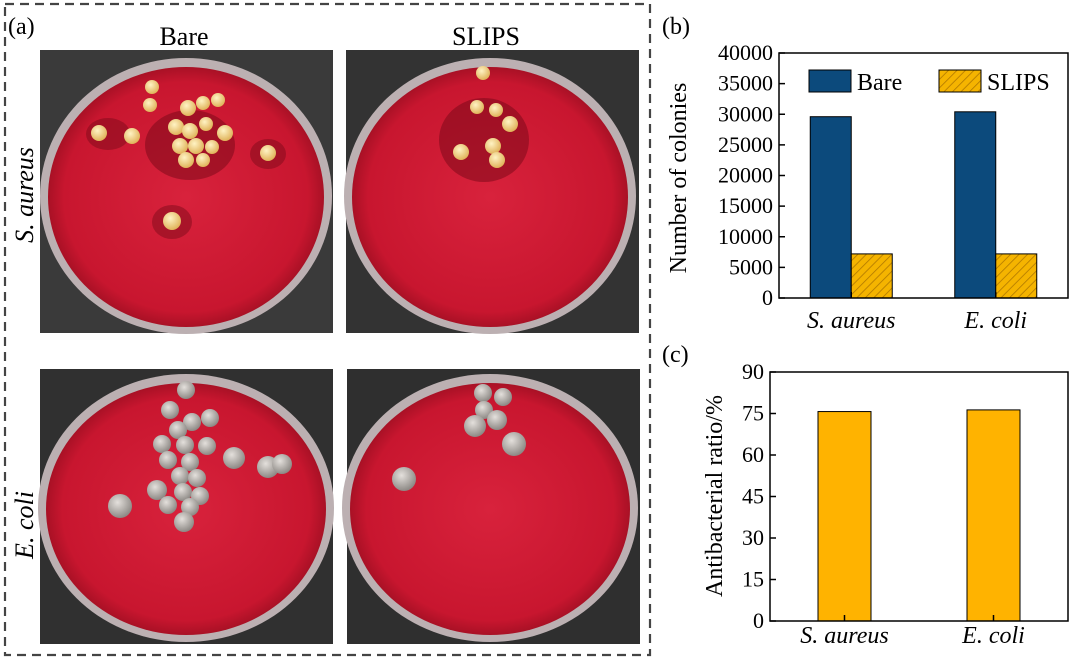  Describe the element at coordinates (753, 454) in the screenshot. I see `y-tick-label: 60` at that location.